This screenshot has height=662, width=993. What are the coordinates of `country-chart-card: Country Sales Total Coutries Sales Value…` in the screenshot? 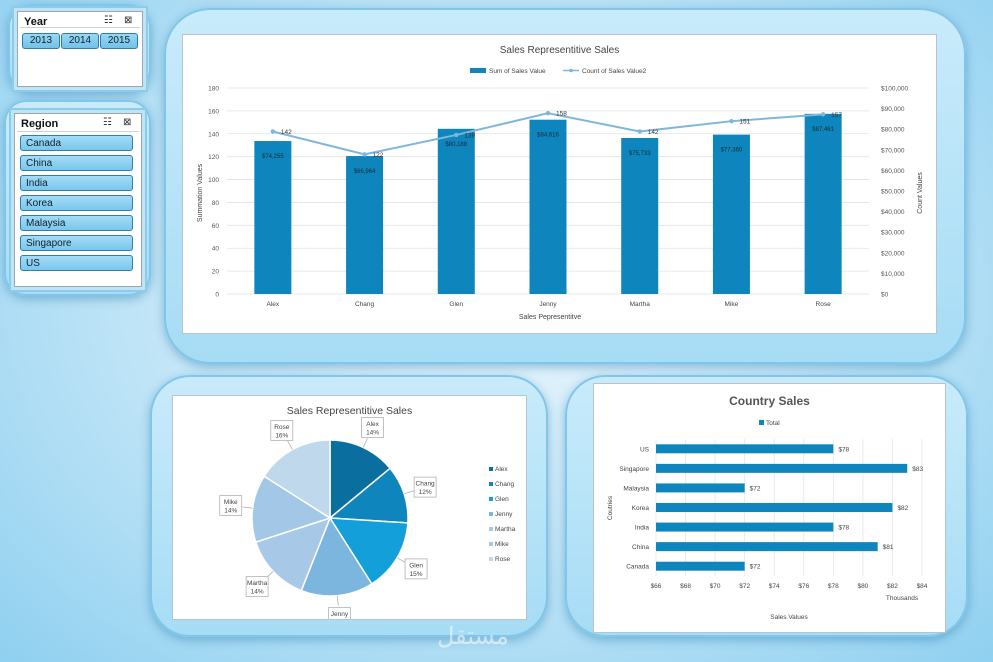 It's located at (769, 508).